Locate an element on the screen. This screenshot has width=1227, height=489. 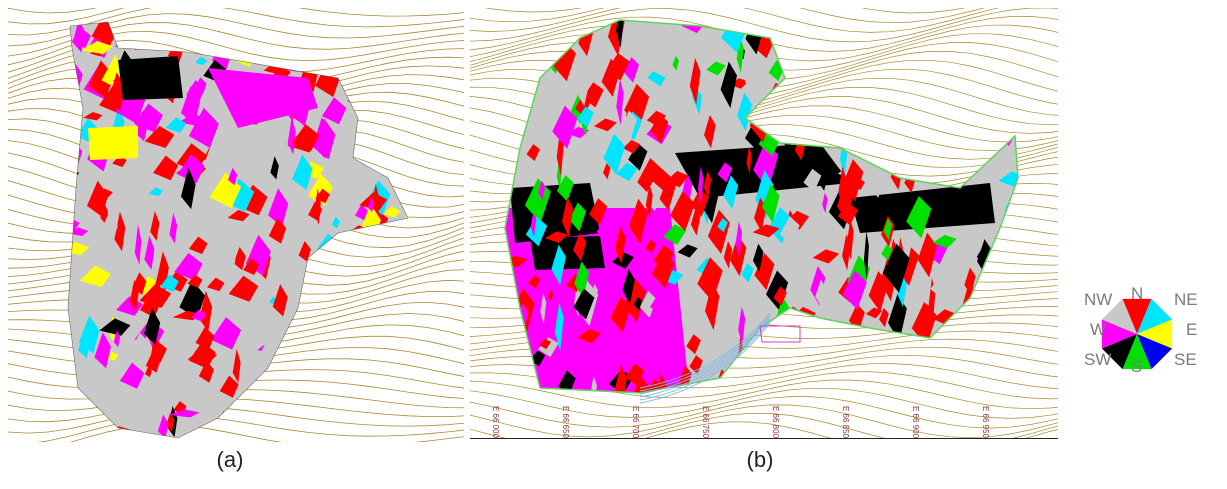
axis-tick-label: E 66 000 is located at coordinates (495, 422).